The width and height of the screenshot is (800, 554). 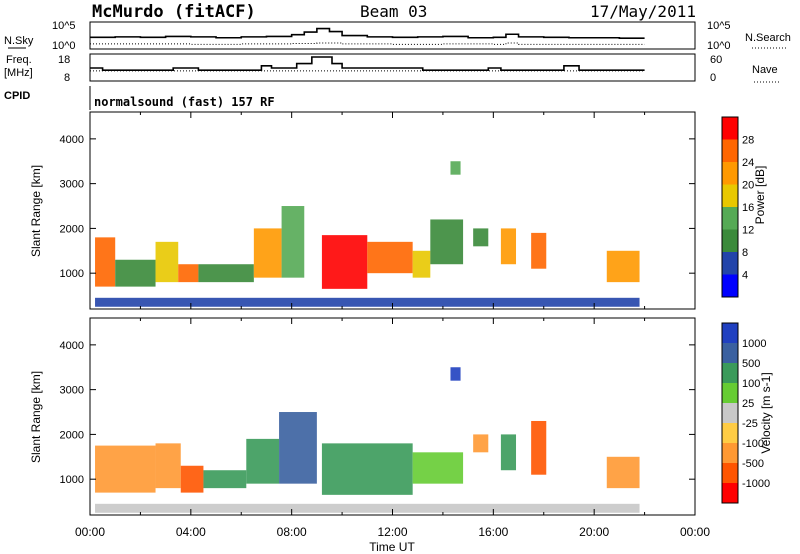 What do you see at coordinates (72, 346) in the screenshot?
I see `velocity-ytick-label-3: 4000` at bounding box center [72, 346].